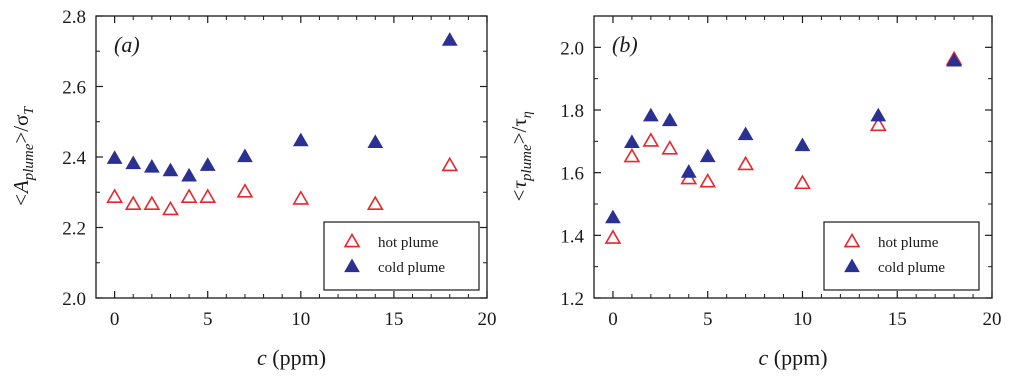  Describe the element at coordinates (572, 299) in the screenshot. I see `y-tick-label: 1.2` at that location.